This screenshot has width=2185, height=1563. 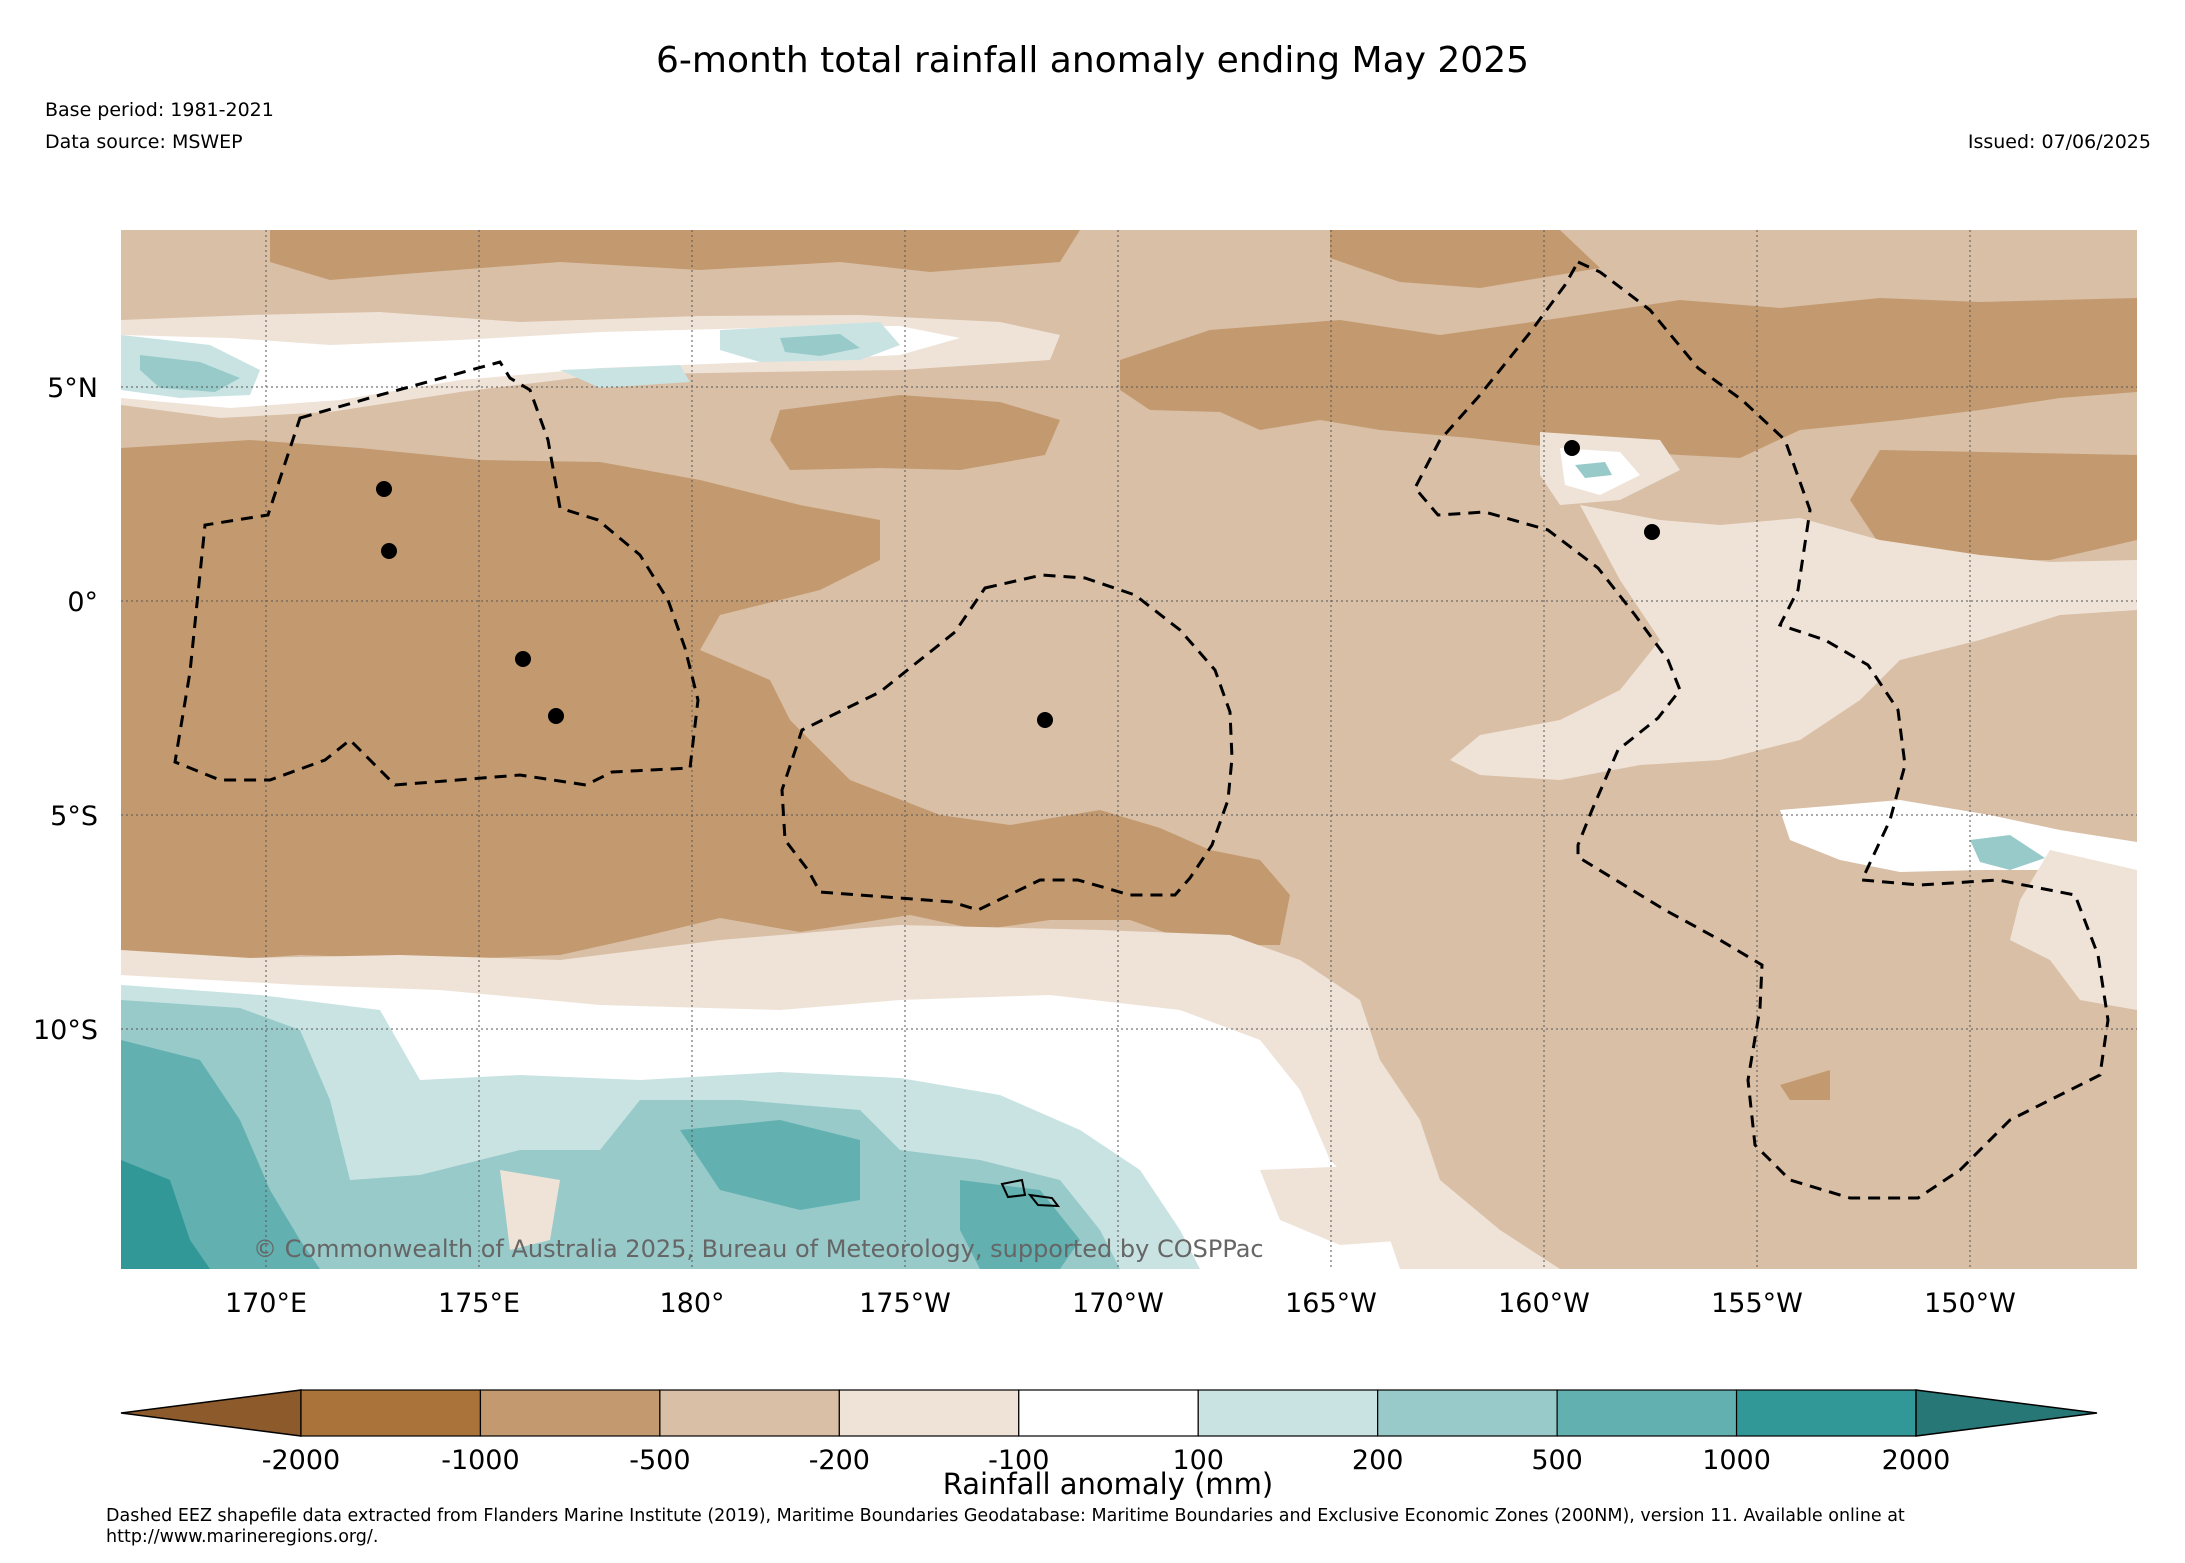 I want to click on lon-label: 170°E, so click(x=266, y=1303).